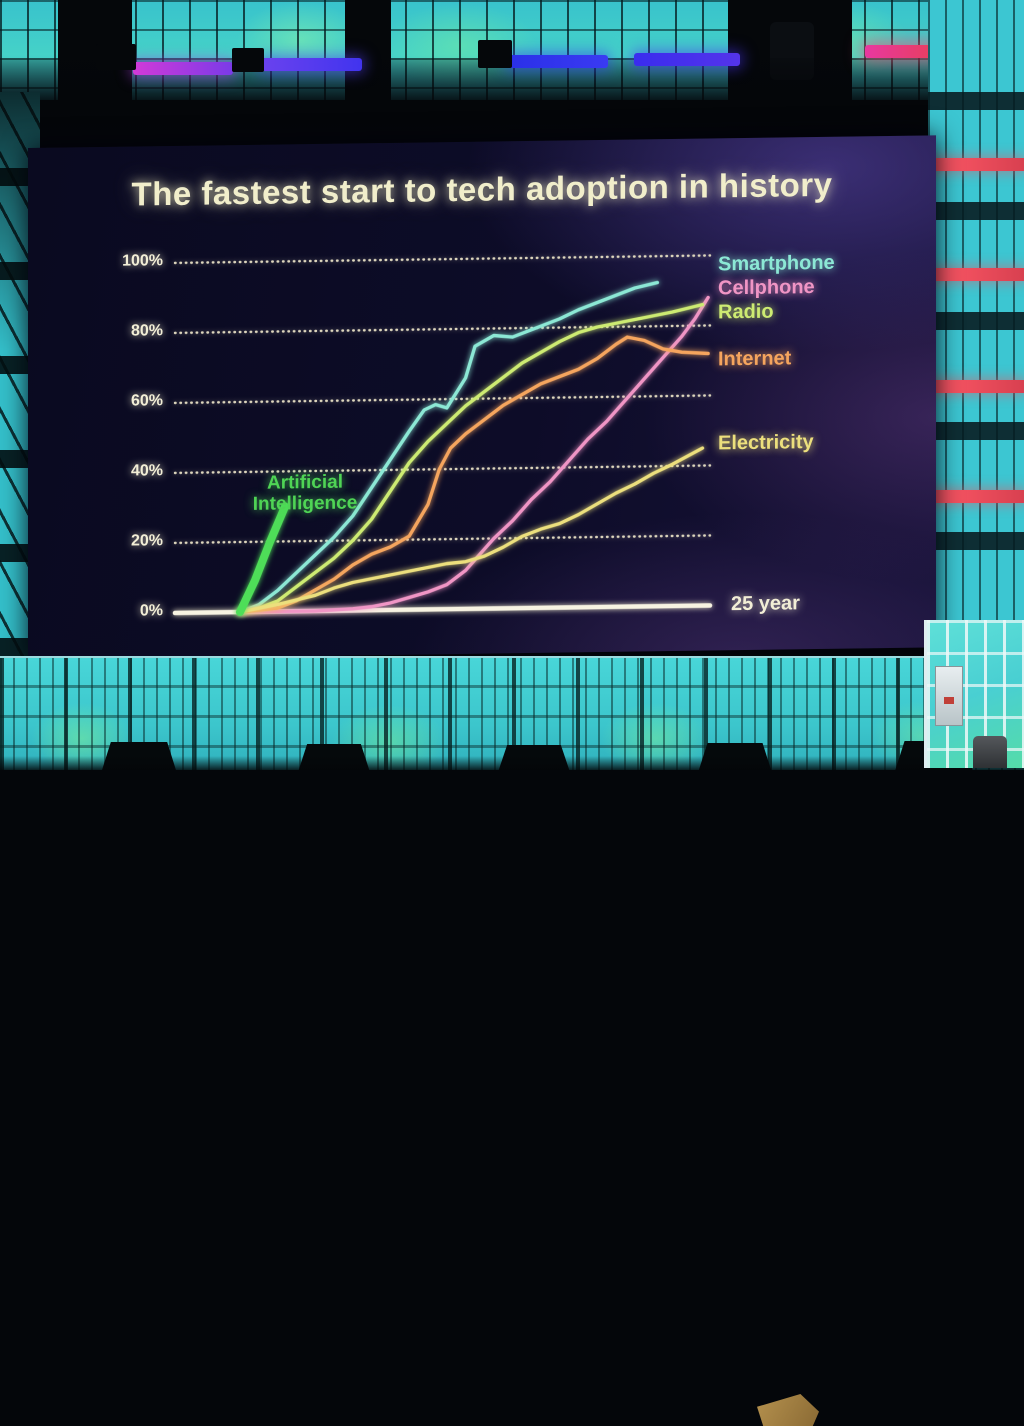 This screenshot has width=1024, height=1426. I want to click on x-axis-label: 25 year, so click(765, 604).